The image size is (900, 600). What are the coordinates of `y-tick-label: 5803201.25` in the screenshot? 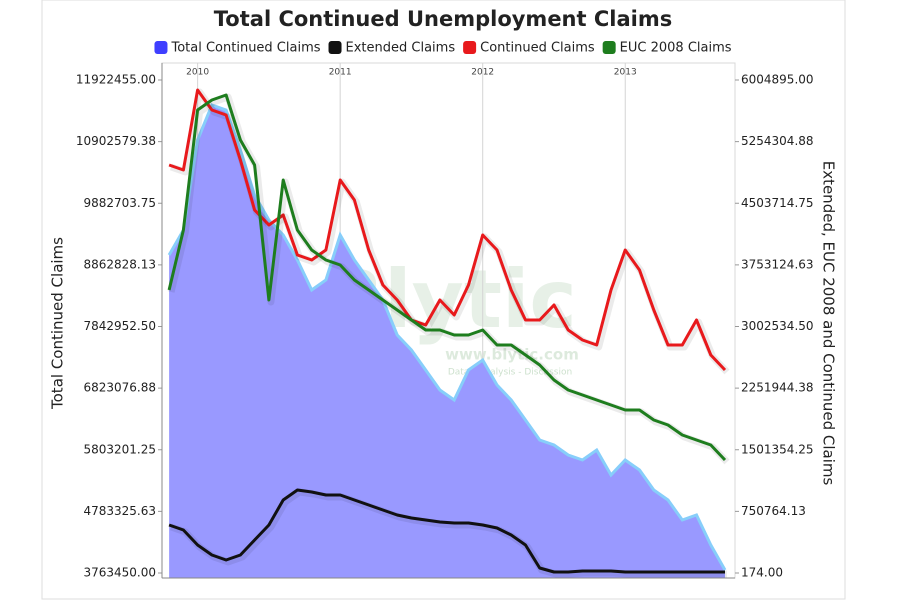 It's located at (119, 449).